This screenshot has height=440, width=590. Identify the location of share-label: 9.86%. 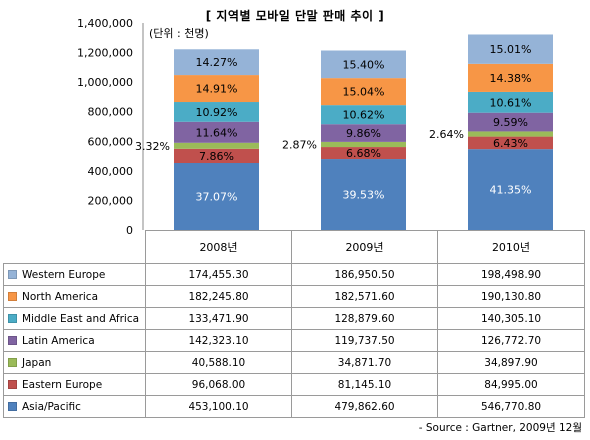
(363, 133).